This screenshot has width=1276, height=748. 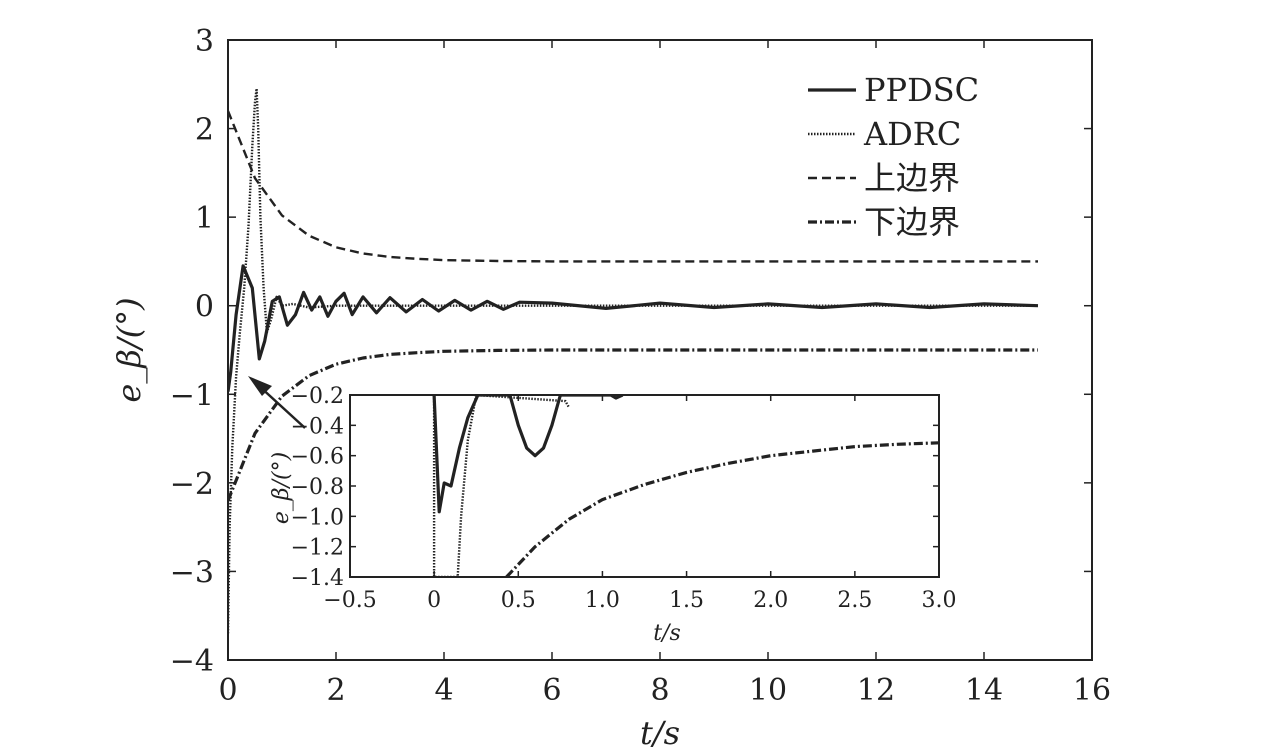 I want to click on main-x-tick-label: 8, so click(x=659, y=690).